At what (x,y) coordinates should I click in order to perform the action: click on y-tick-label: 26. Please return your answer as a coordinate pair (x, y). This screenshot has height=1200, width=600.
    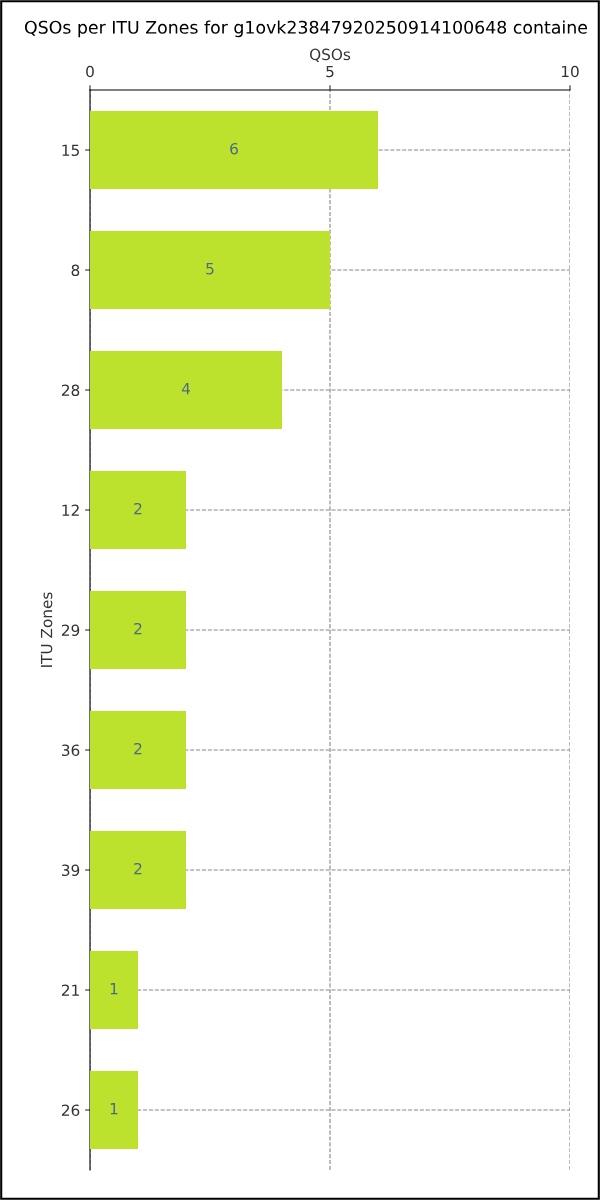
    Looking at the image, I should click on (70, 1110).